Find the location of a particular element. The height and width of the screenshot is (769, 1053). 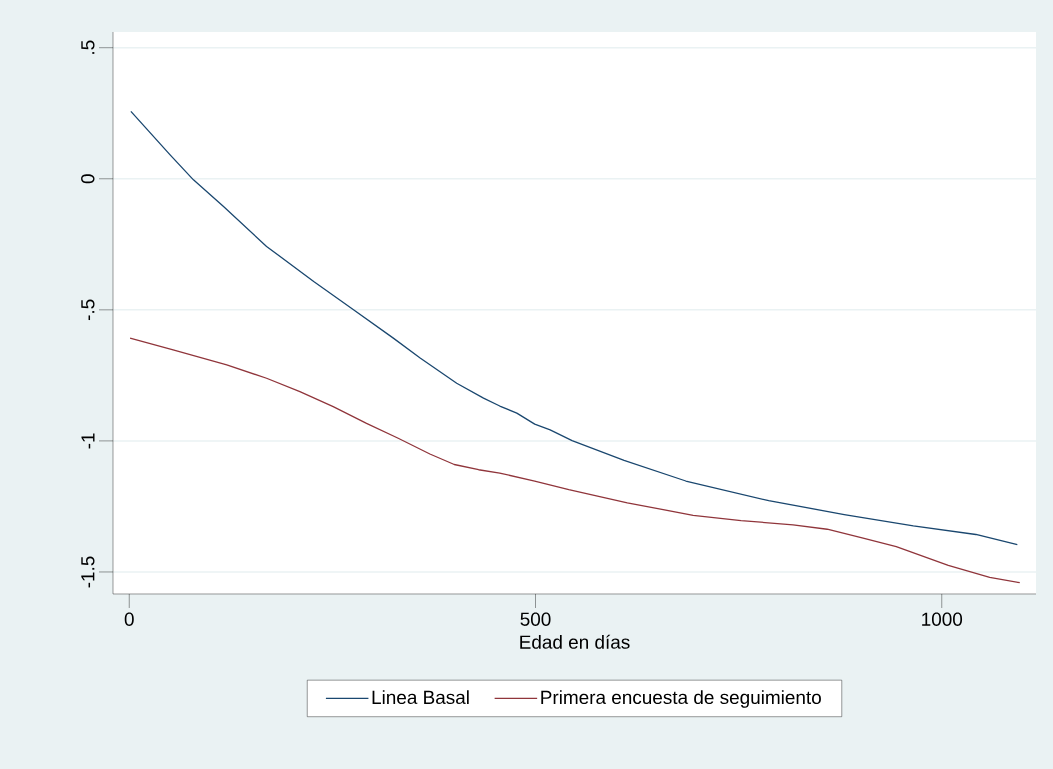

y-tick-label: .5 is located at coordinates (88, 47).